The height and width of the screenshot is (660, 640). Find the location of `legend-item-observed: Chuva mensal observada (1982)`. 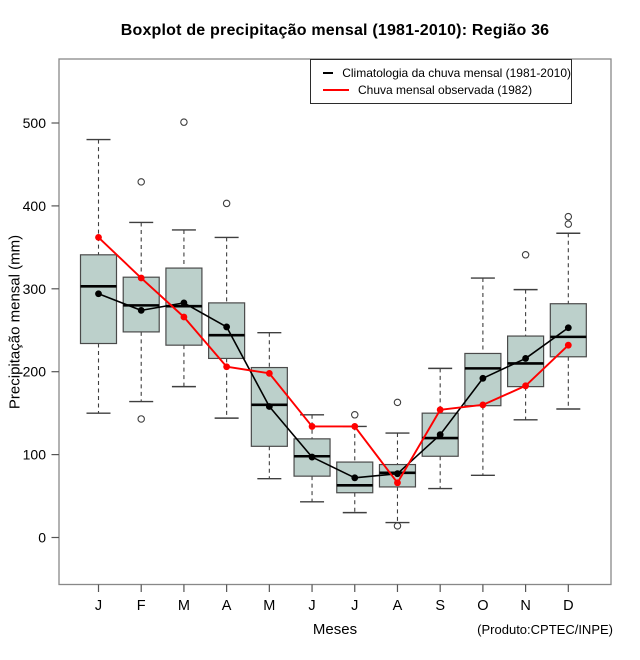

legend-item-observed: Chuva mensal observada (1982) is located at coordinates (447, 90).